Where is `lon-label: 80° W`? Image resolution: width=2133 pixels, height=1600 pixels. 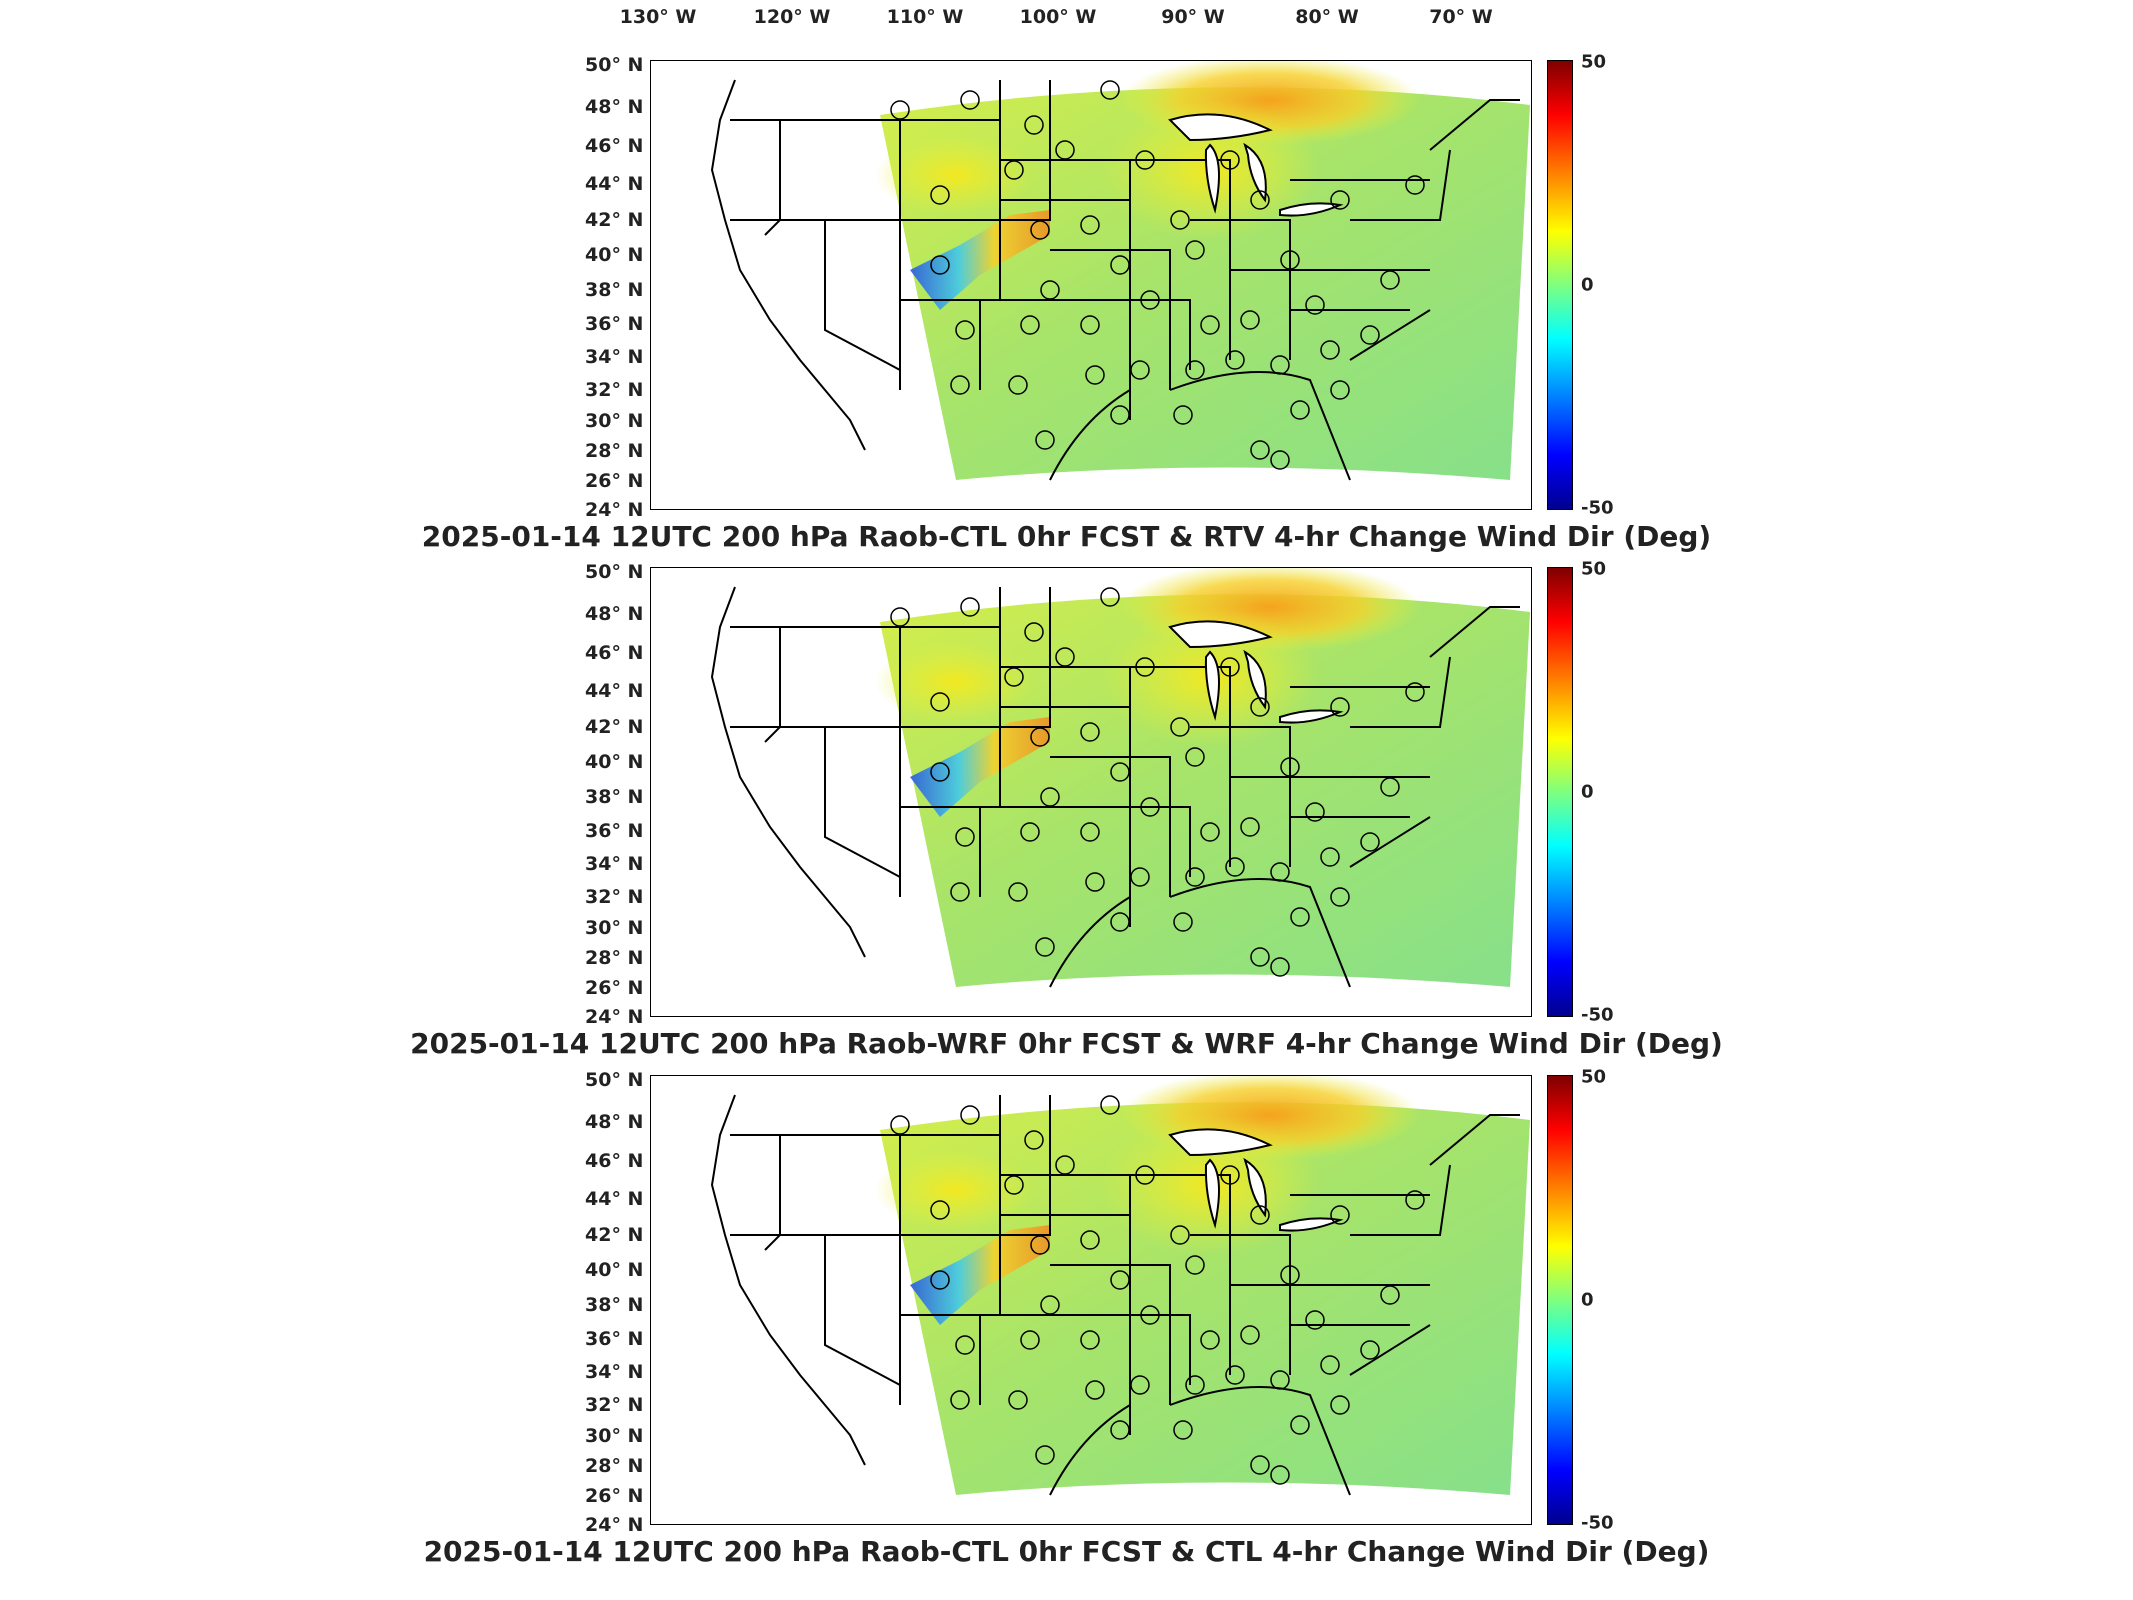
lon-label: 80° W is located at coordinates (1327, 17).